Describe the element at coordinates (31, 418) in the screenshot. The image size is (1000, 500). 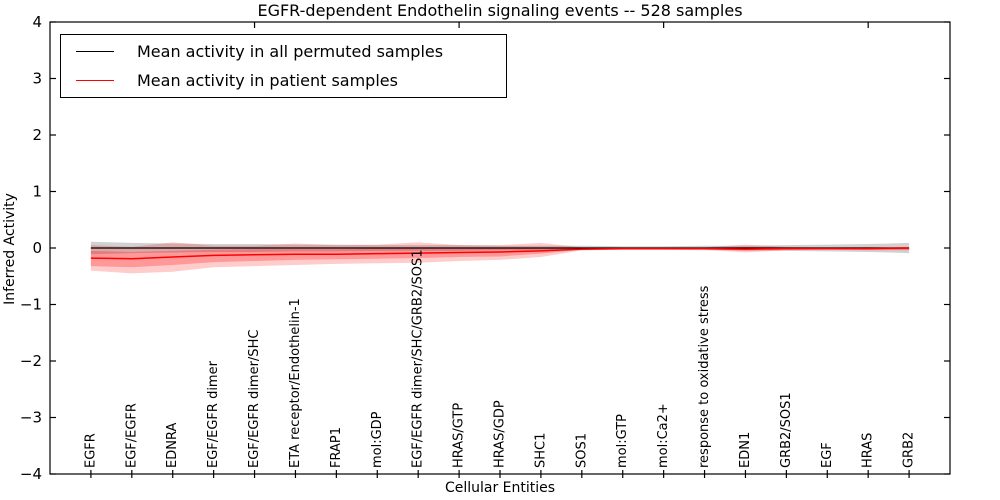
I see `y-tick-label: −3` at that location.